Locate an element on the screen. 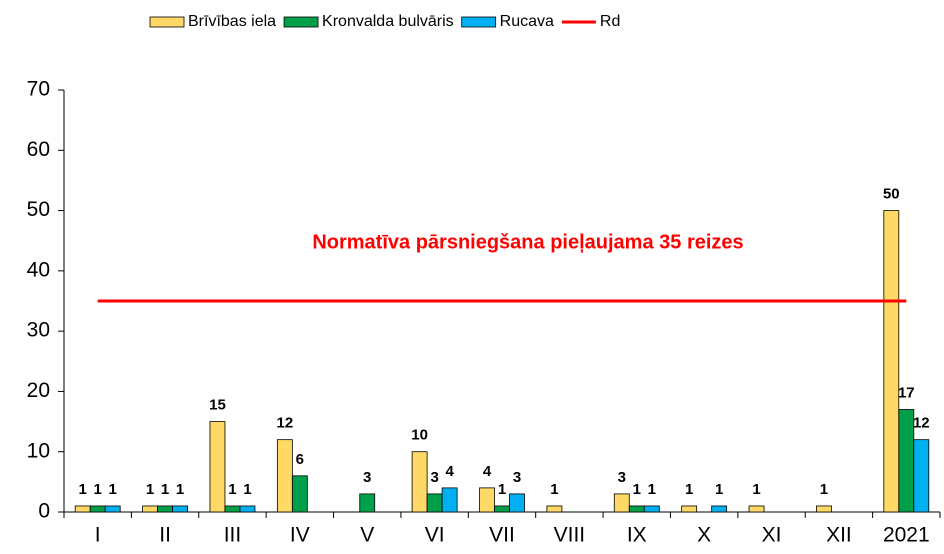  y-tick-label: 30 is located at coordinates (38, 330).